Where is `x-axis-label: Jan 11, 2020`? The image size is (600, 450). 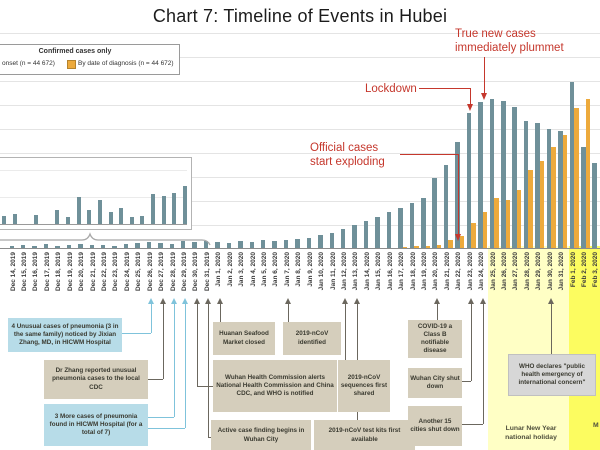
x-axis-label: Jan 11, 2020 is located at coordinates (333, 271).